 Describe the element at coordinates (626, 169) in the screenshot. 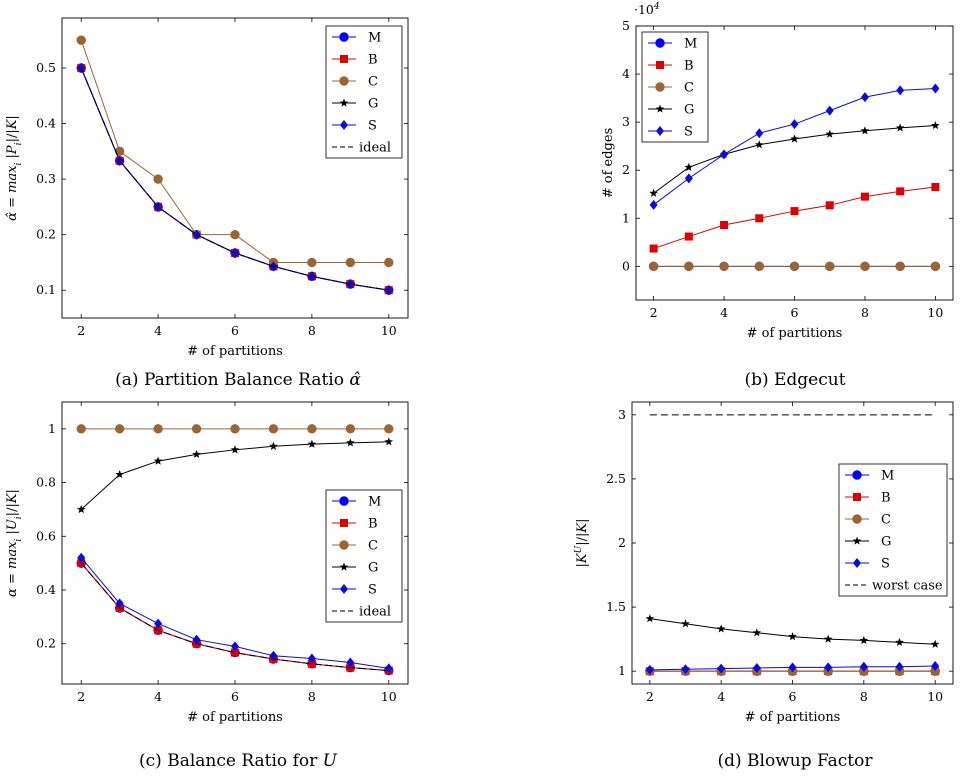

I see `y-tick-label: 2` at that location.